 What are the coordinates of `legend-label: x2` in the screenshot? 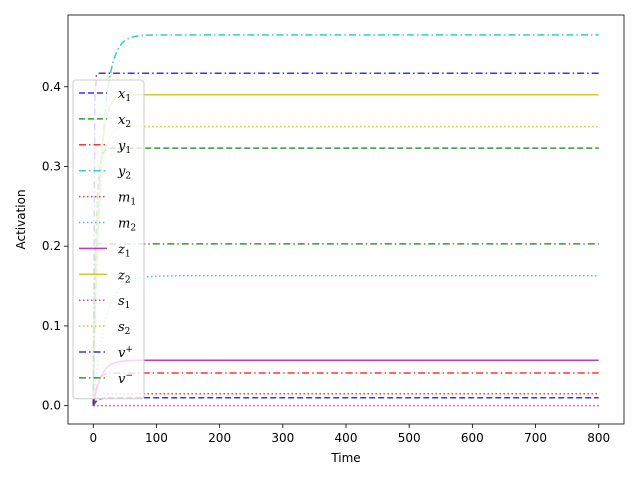 It's located at (124, 121).